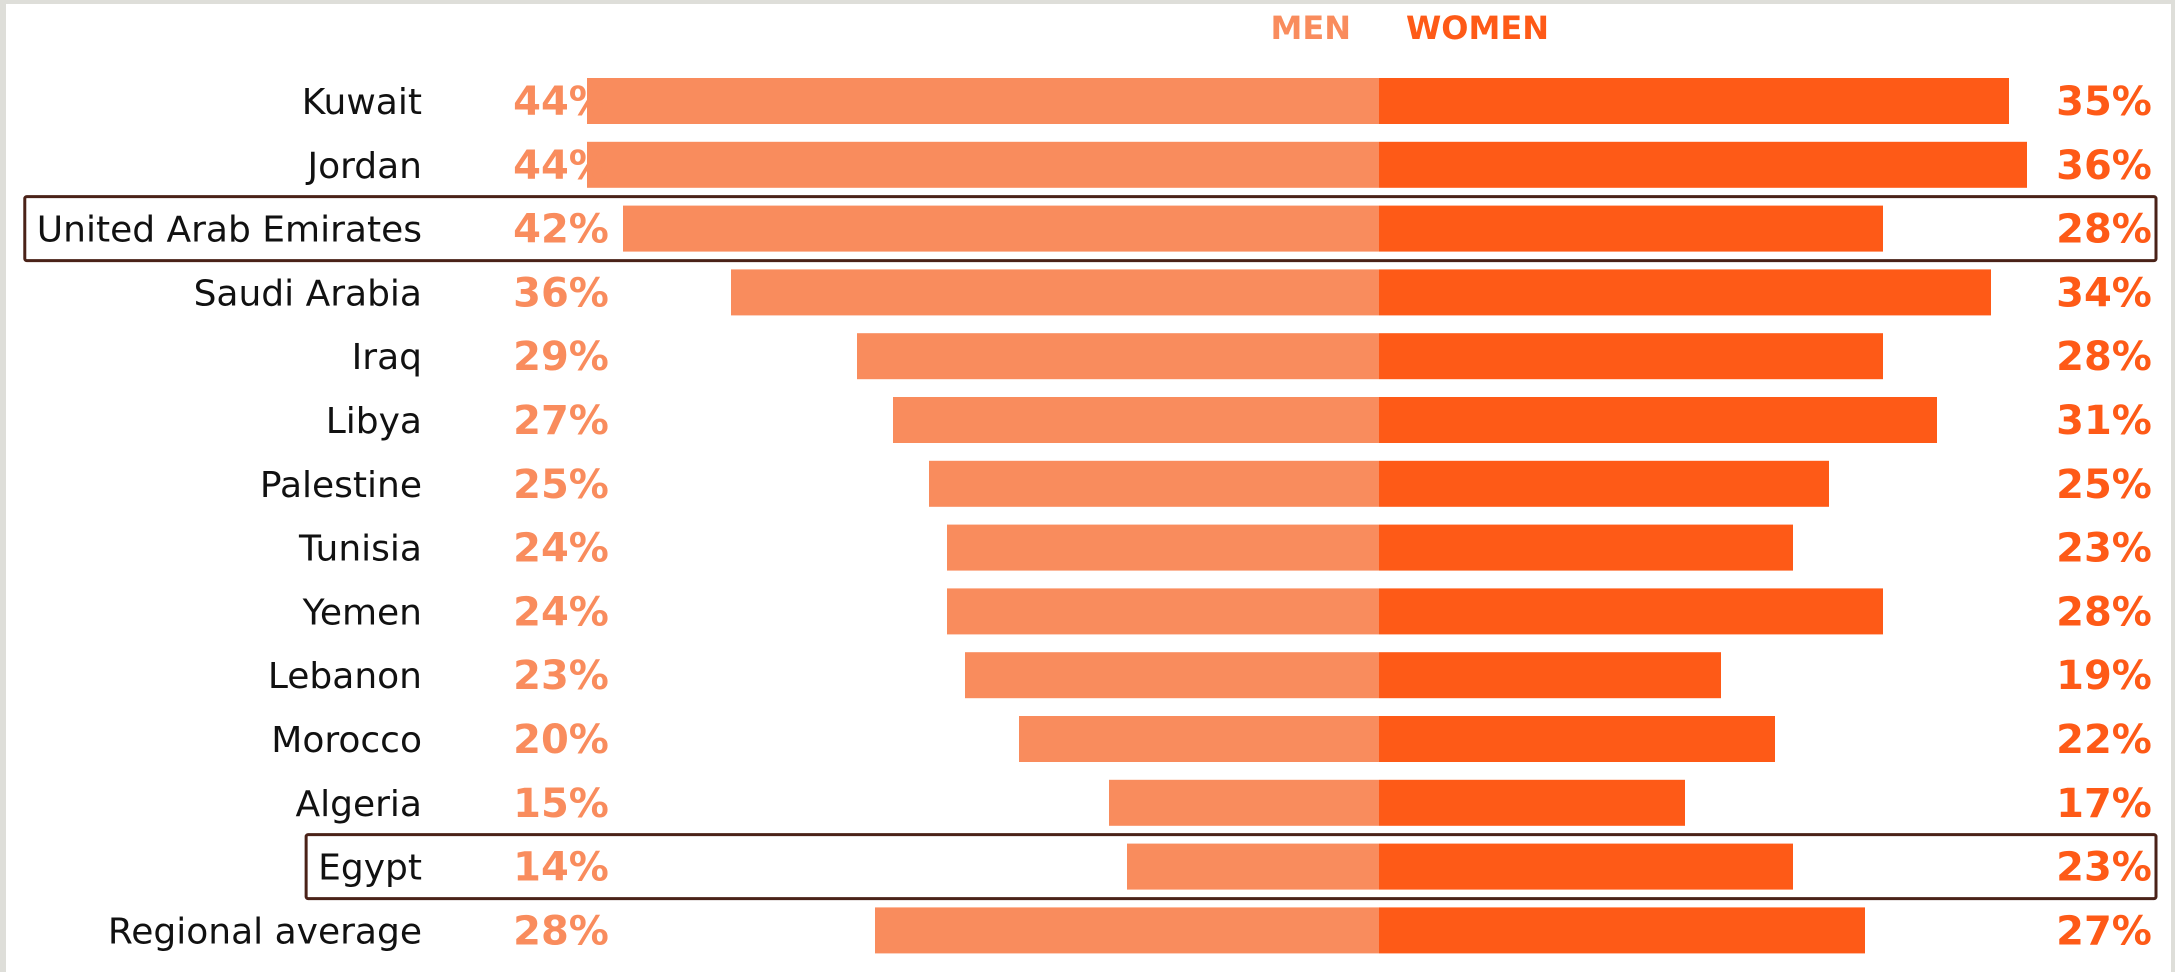 This screenshot has width=2175, height=972. Describe the element at coordinates (1631, 611) in the screenshot. I see `bar-women-yemen` at that location.